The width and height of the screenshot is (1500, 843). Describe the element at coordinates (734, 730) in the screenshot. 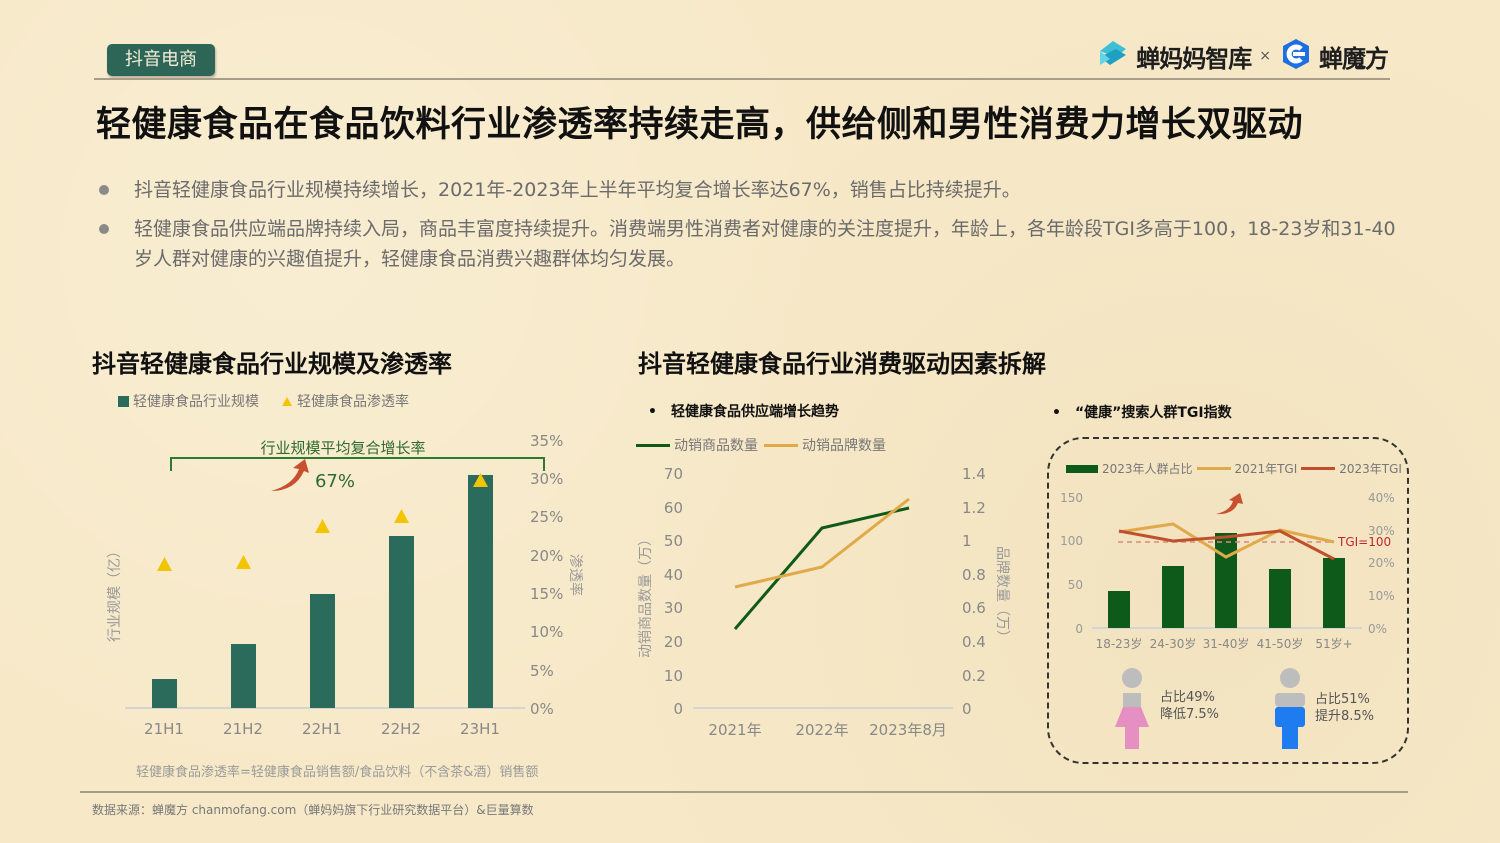

I see `svg-text: 2021年` at that location.